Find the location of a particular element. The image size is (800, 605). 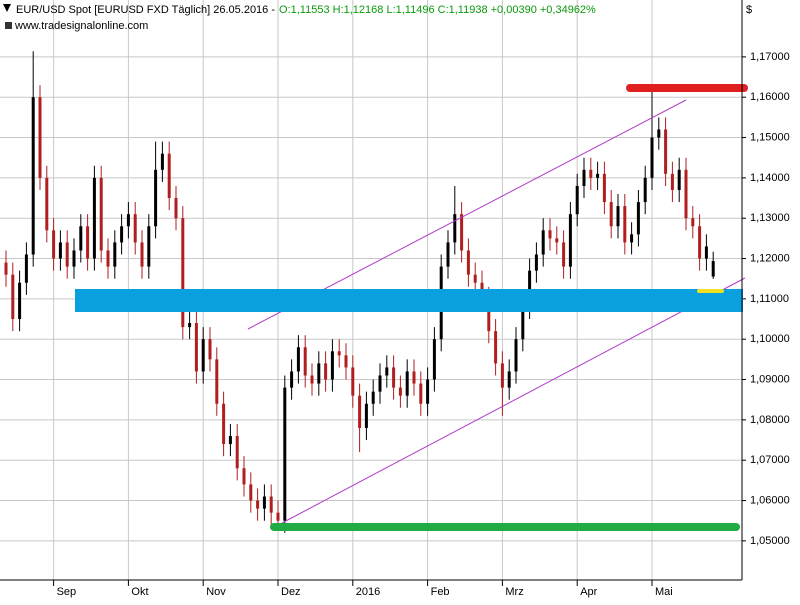

y-tick-label: 1,12000 is located at coordinates (770, 258).